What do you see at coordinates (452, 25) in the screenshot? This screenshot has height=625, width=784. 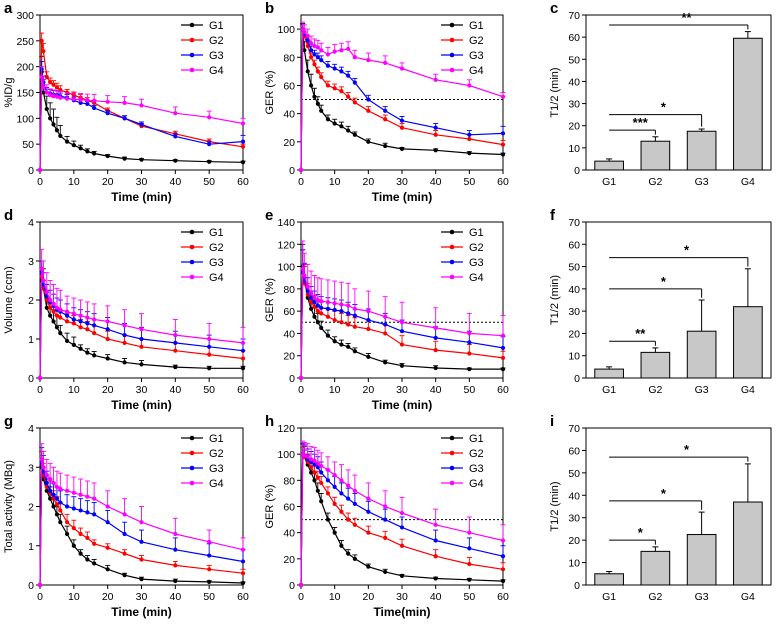 I see `legend-marker-G1` at bounding box center [452, 25].